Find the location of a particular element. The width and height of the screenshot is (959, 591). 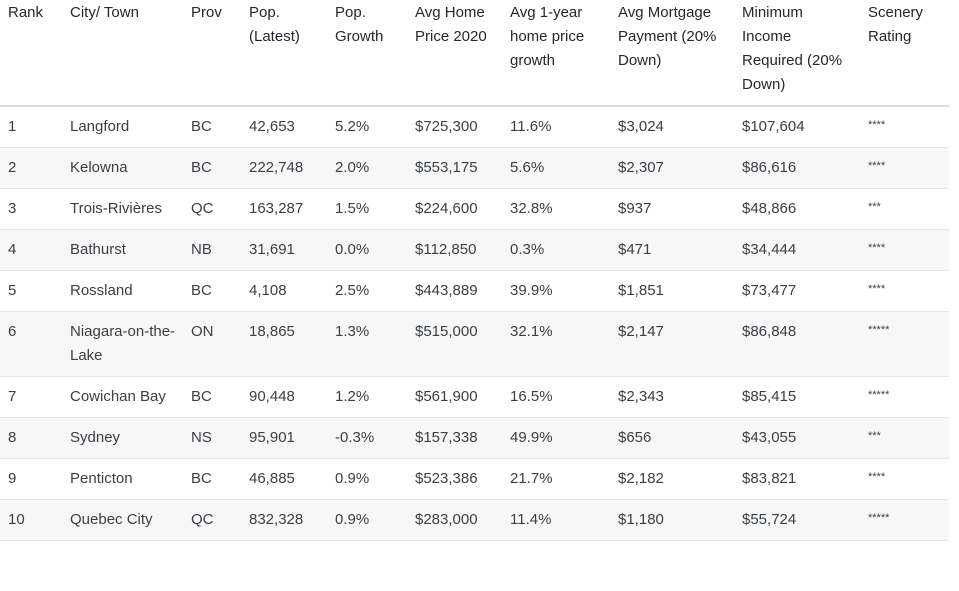

city-cell: Quebec City is located at coordinates (122, 520).